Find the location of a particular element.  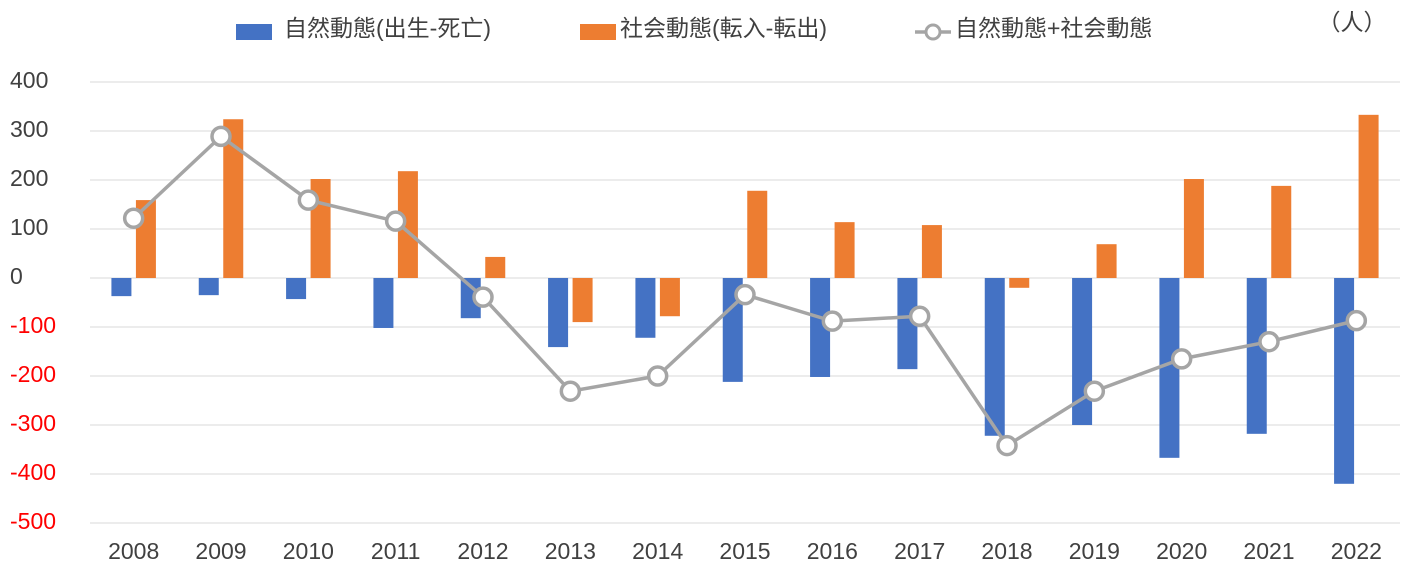

unit-label: （人） is located at coordinates (1352, 22).